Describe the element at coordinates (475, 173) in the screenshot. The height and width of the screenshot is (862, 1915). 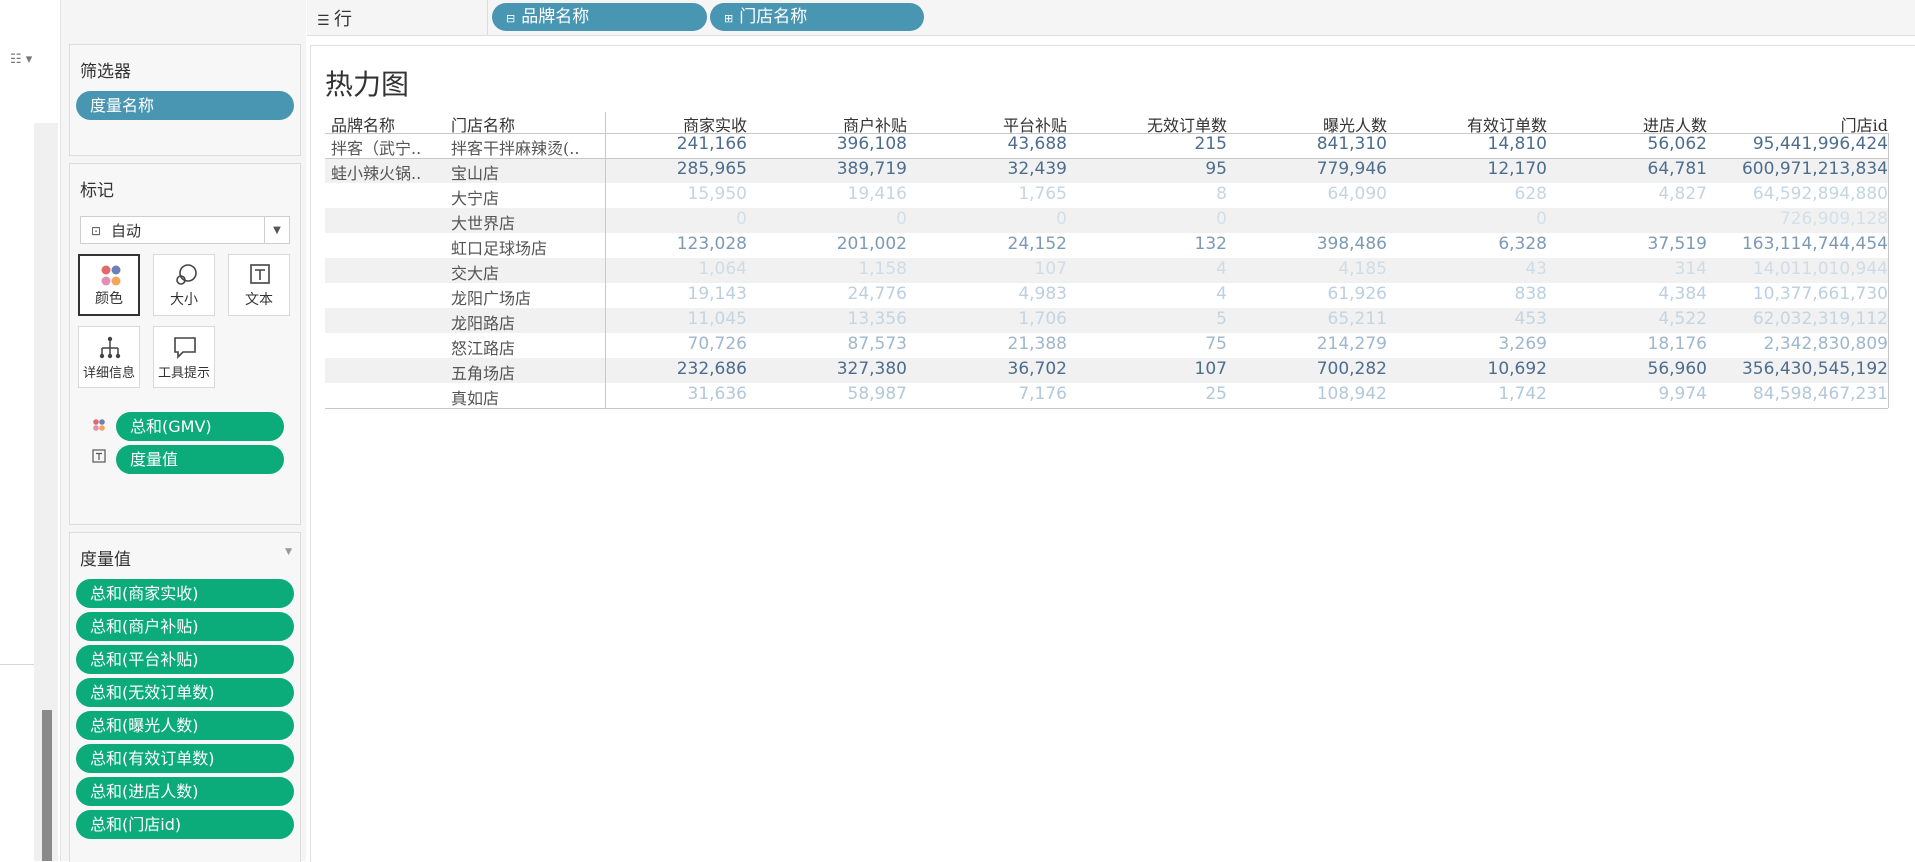
I see `store-label: 宝山店` at that location.